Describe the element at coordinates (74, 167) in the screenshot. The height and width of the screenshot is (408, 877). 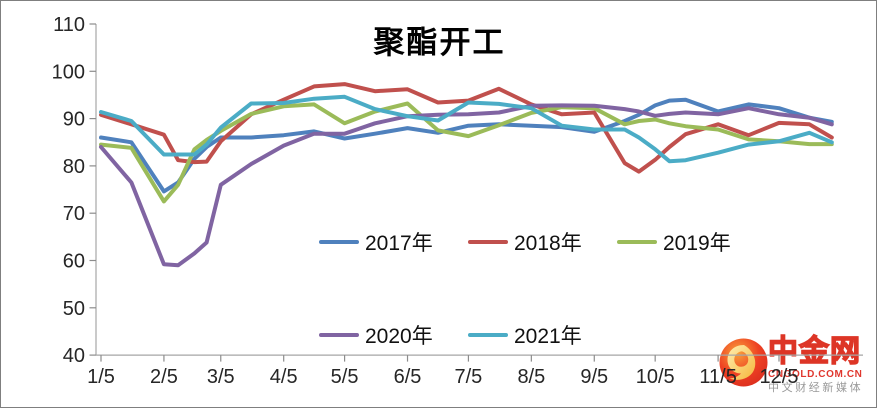
I see `svg-text: 80` at that location.